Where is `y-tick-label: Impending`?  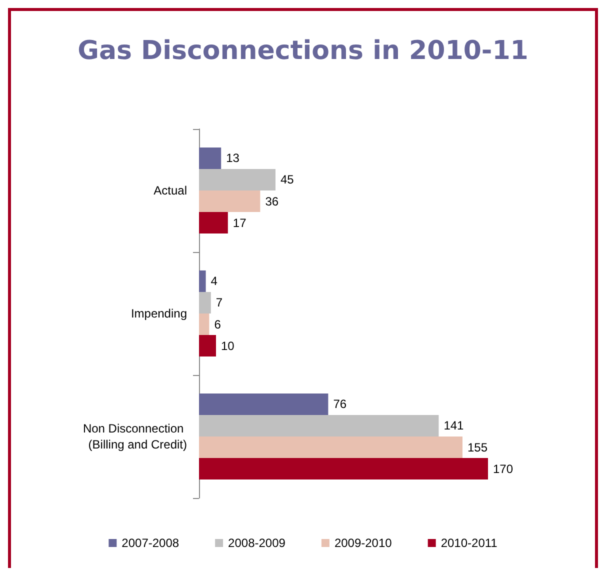
y-tick-label: Impending is located at coordinates (158, 313).